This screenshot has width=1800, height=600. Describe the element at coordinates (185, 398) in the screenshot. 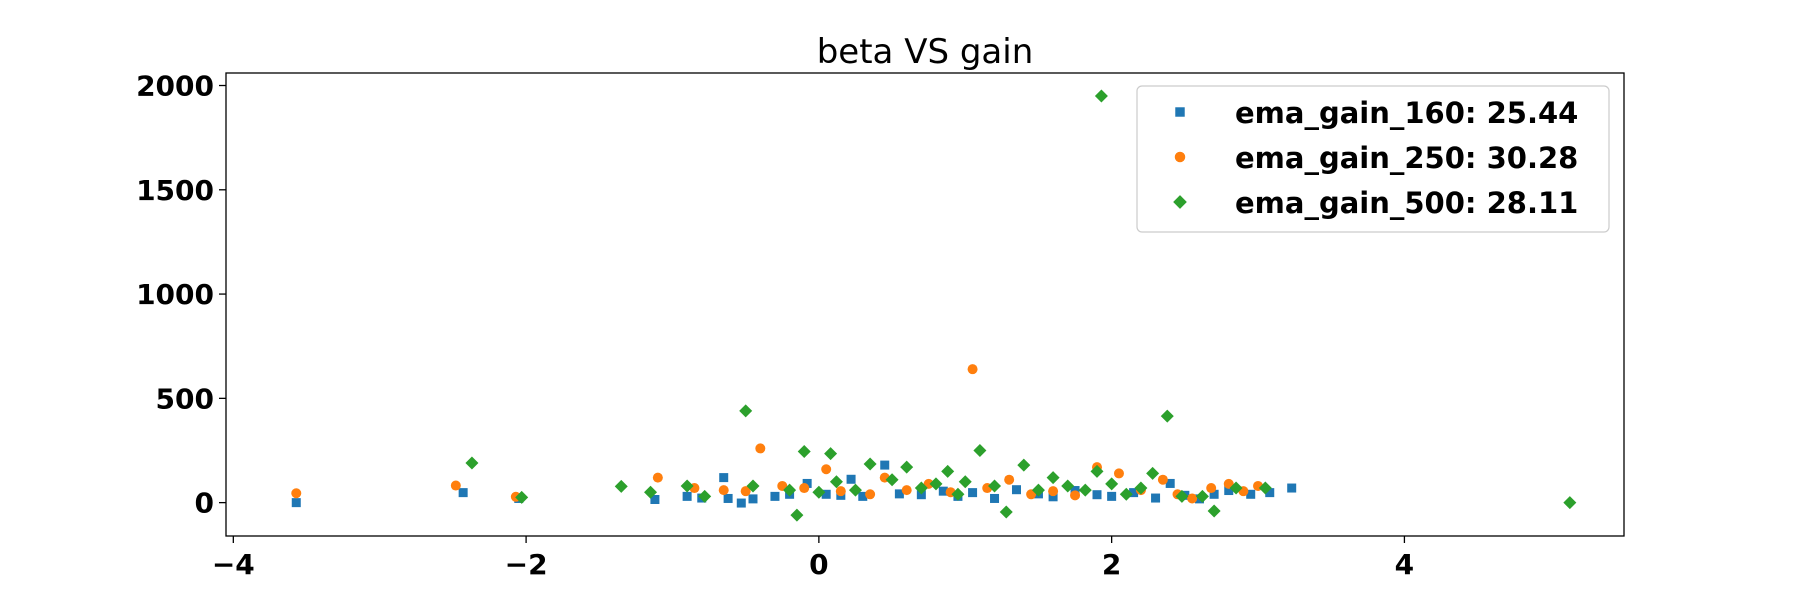

I see `y-tick-label: 500` at that location.